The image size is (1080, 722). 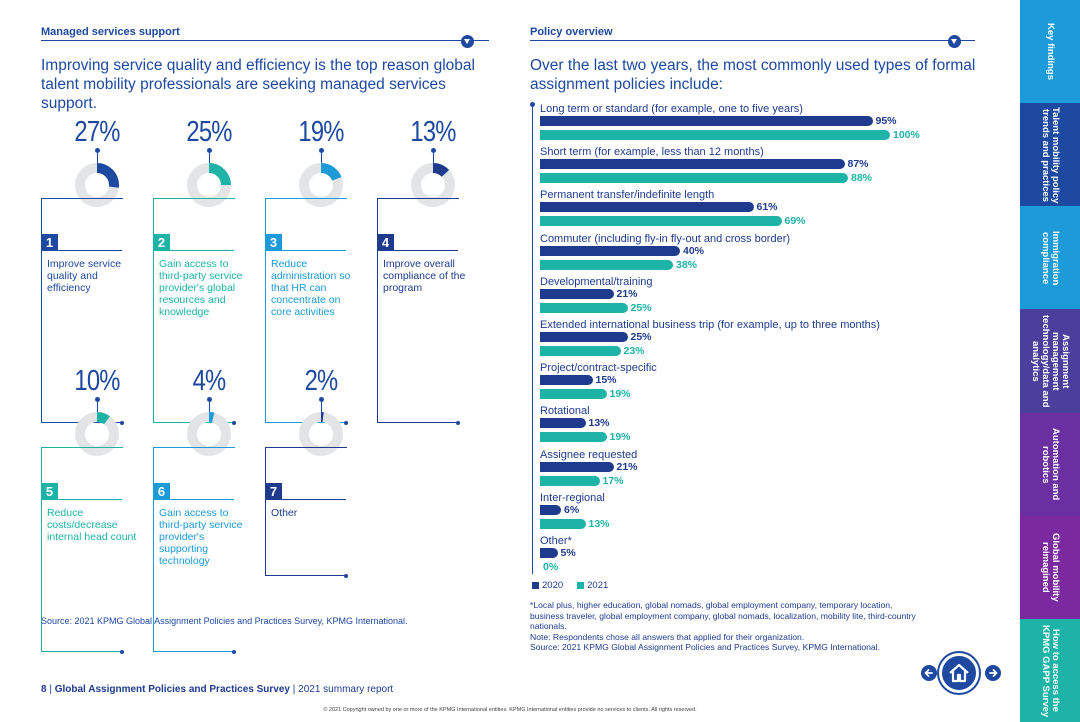 I want to click on stat-number: 2, so click(x=161, y=242).